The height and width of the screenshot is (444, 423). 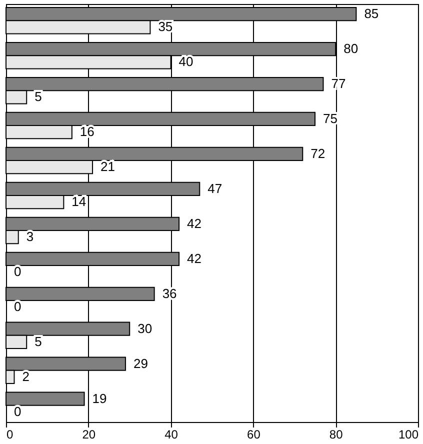 I want to click on data-label: 40, so click(x=186, y=62).